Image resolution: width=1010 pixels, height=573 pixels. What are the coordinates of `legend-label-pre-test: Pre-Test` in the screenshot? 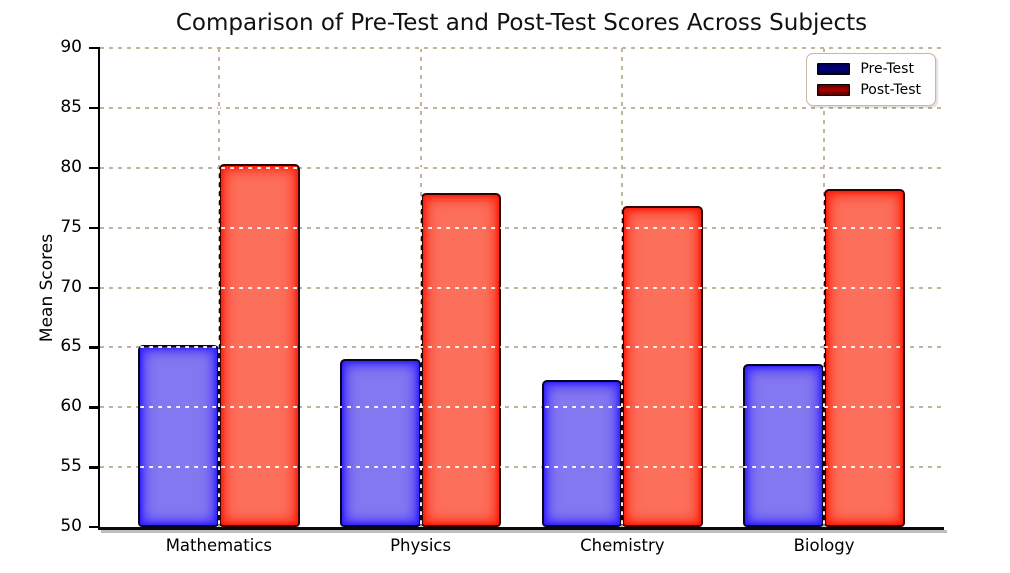 It's located at (887, 69).